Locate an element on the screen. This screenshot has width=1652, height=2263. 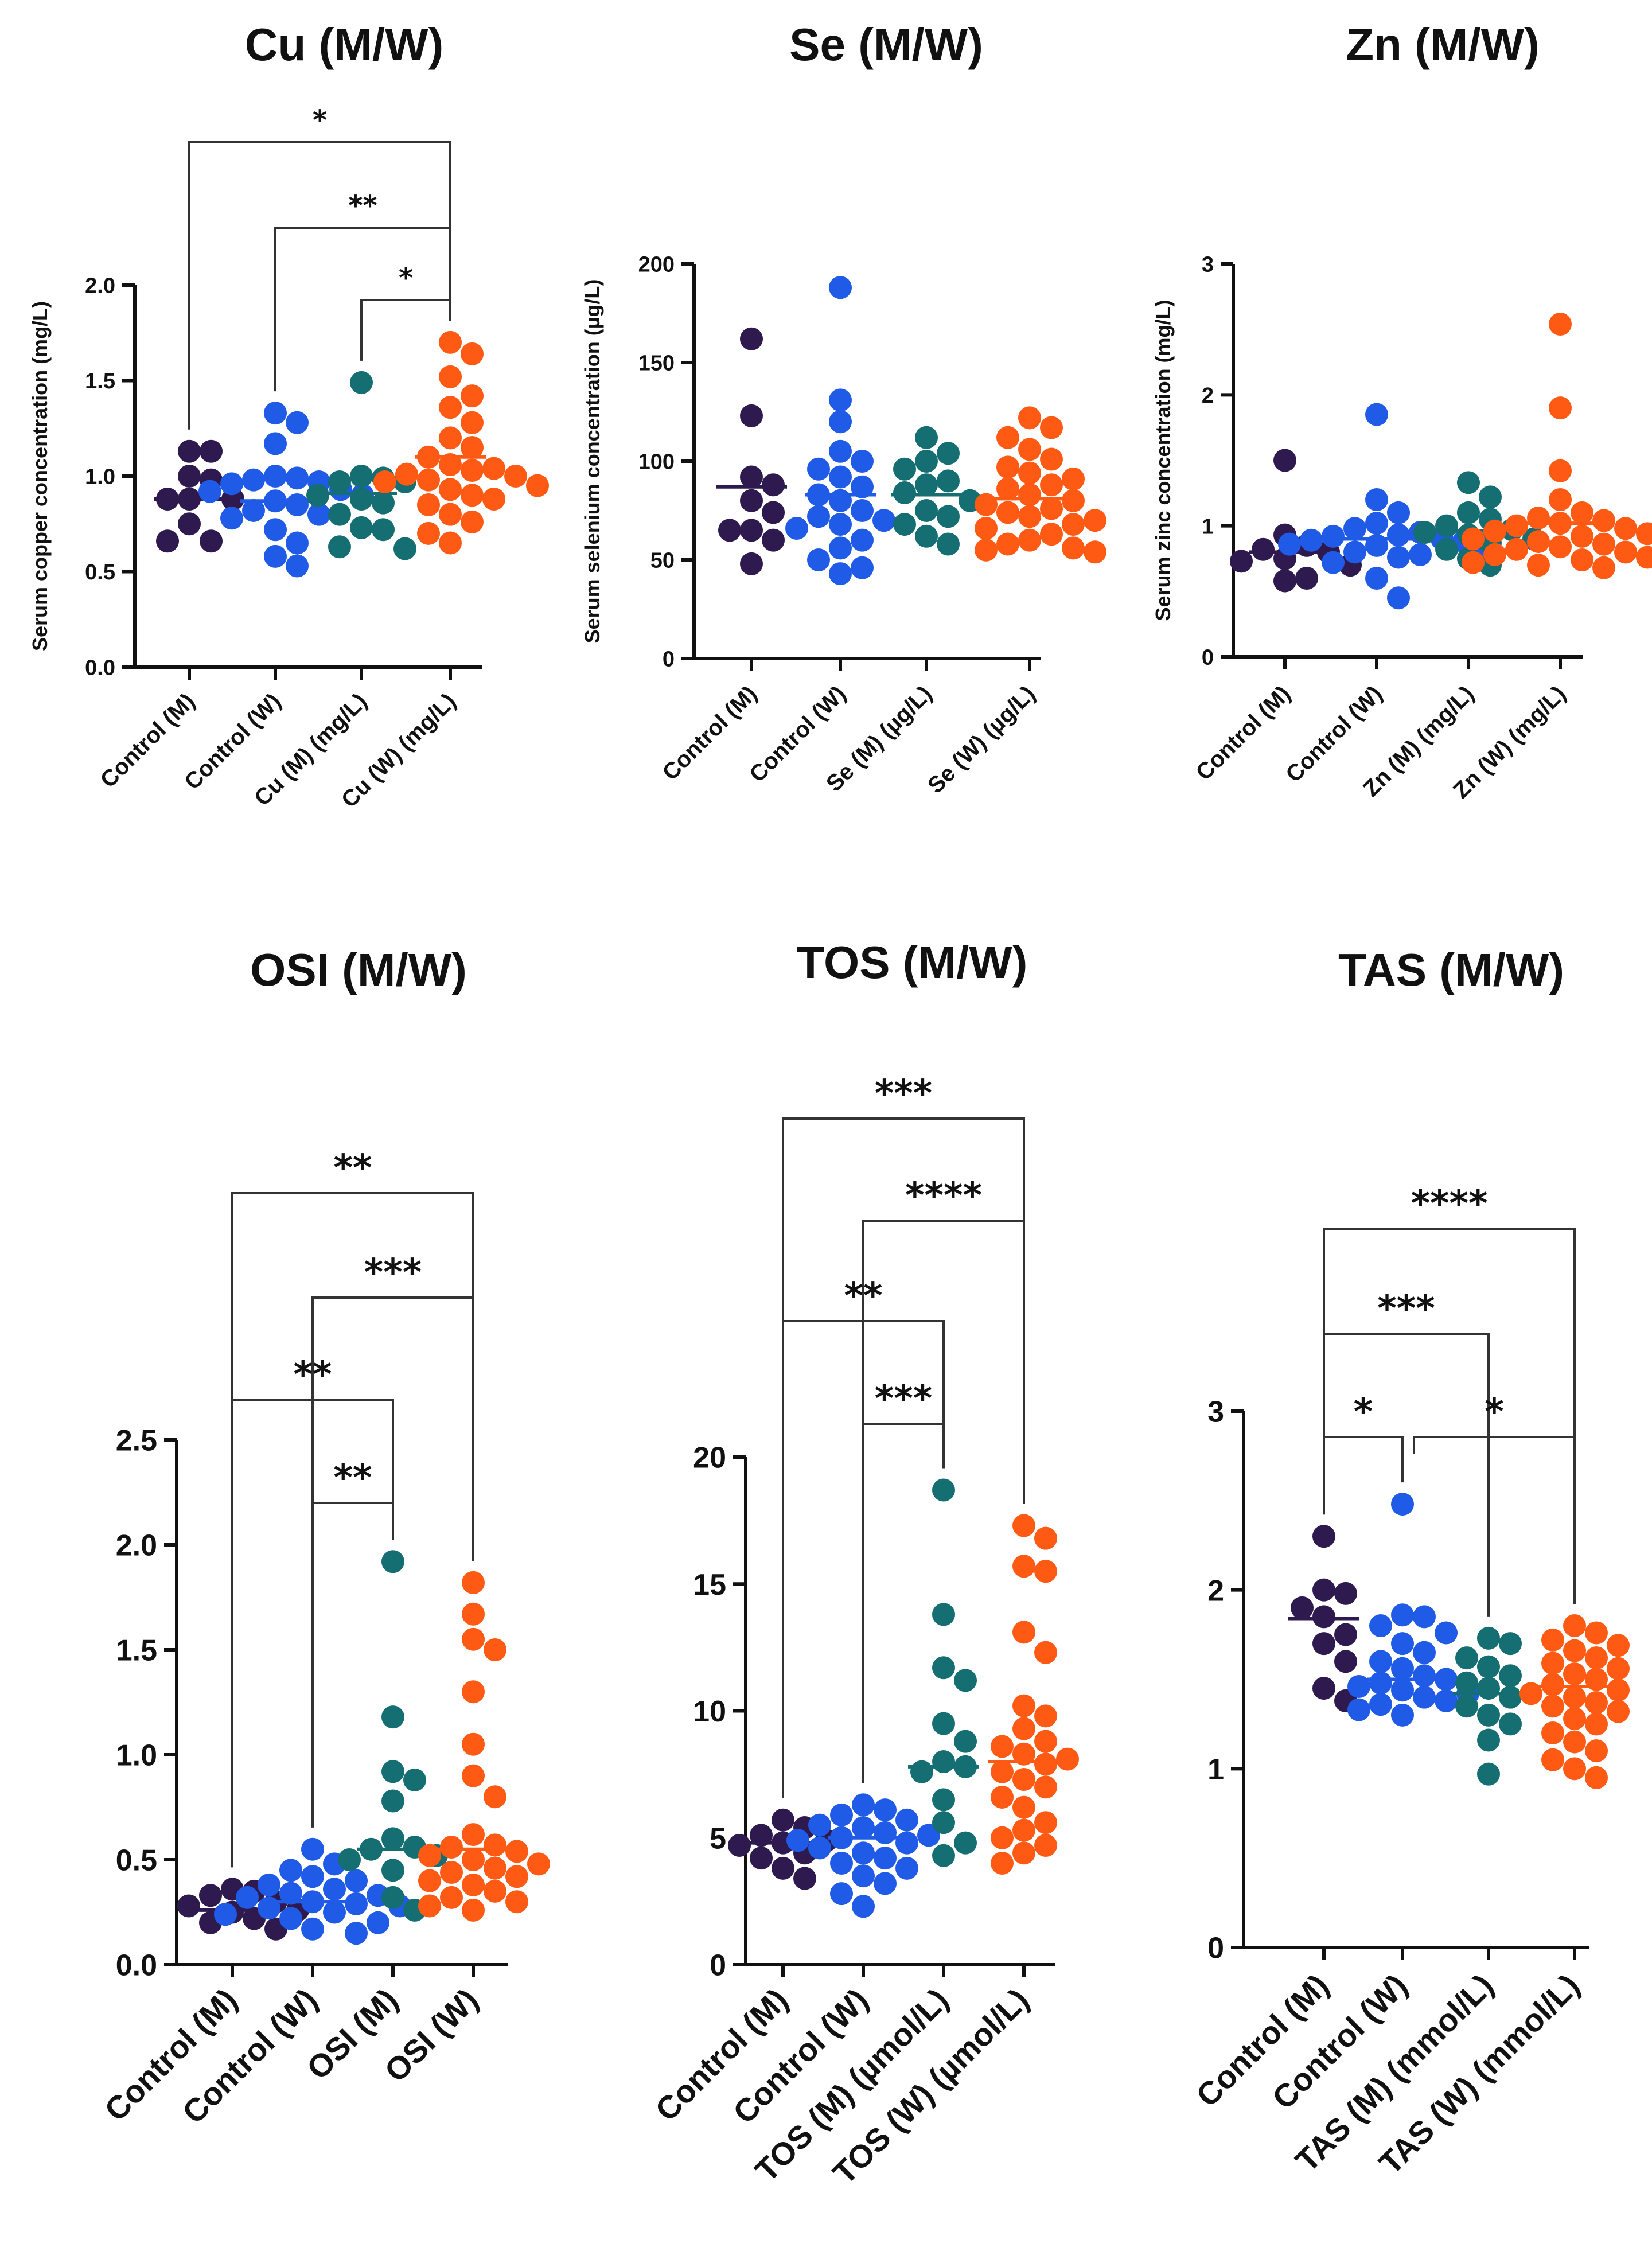
significance-label: * is located at coordinates (406, 278).